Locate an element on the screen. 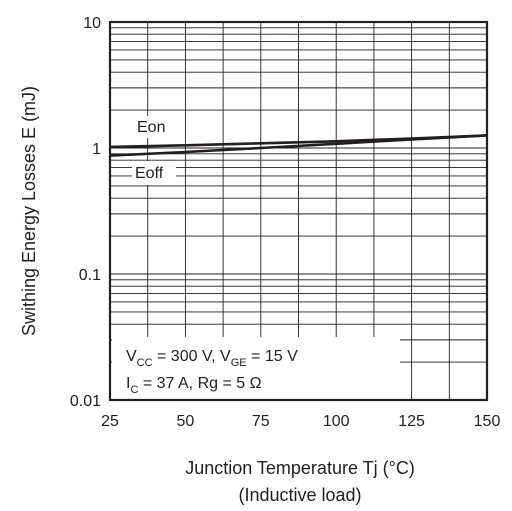 This screenshot has width=512, height=511. y-tick-labels: 10 1 0.1 0.01 is located at coordinates (85, 212).